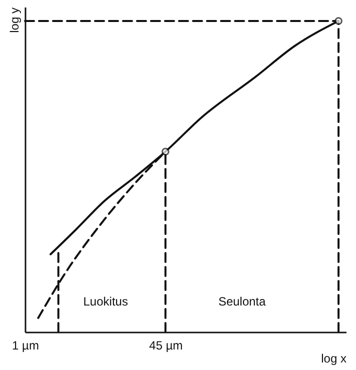 The width and height of the screenshot is (356, 370). I want to click on x-tick-label: 1 µm, so click(25, 345).